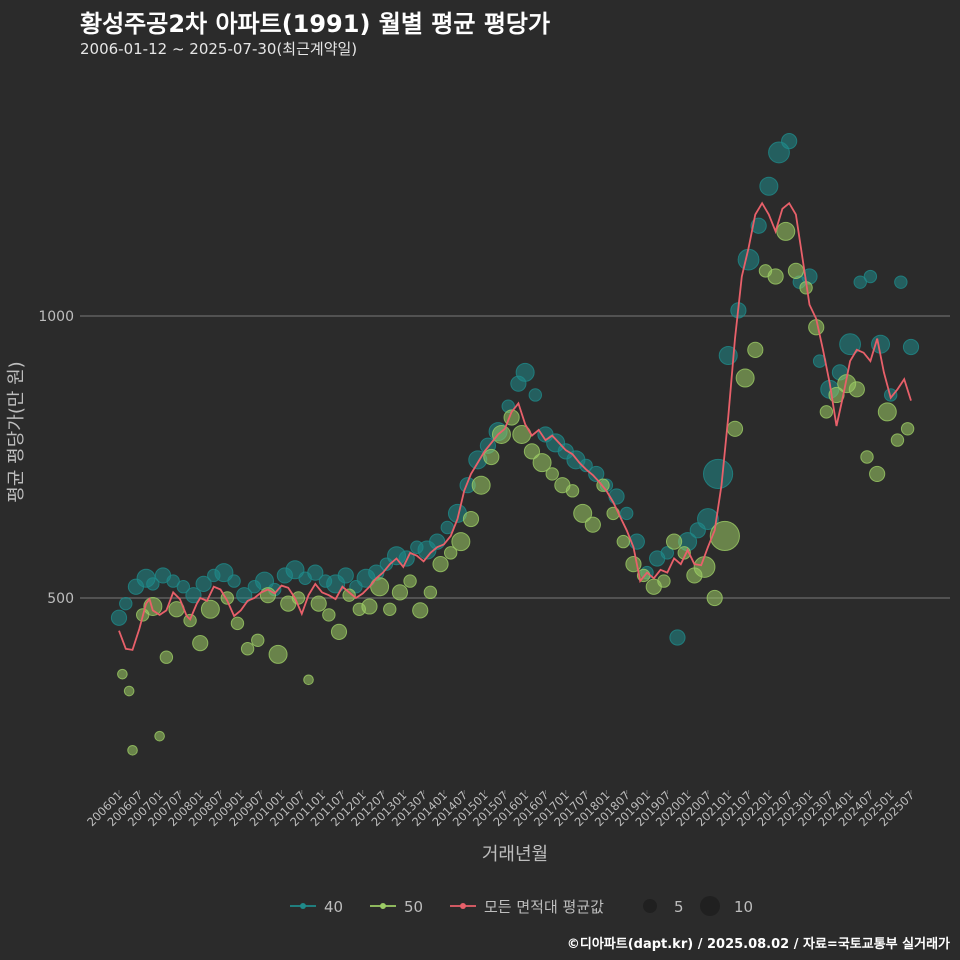 The image size is (960, 960). What do you see at coordinates (413, 907) in the screenshot?
I see `legend-label-50: 50` at bounding box center [413, 907].